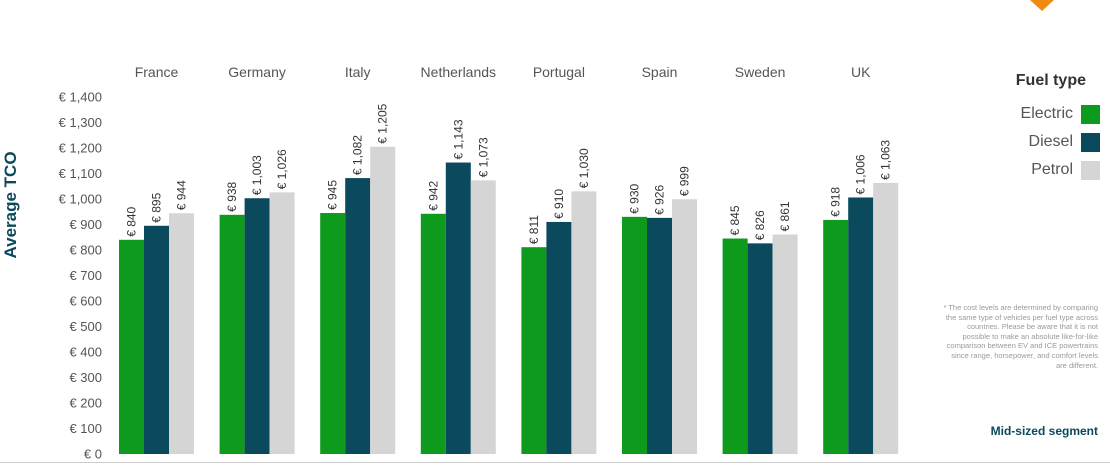  What do you see at coordinates (459, 72) in the screenshot?
I see `x-category-label: Netherlands` at bounding box center [459, 72].